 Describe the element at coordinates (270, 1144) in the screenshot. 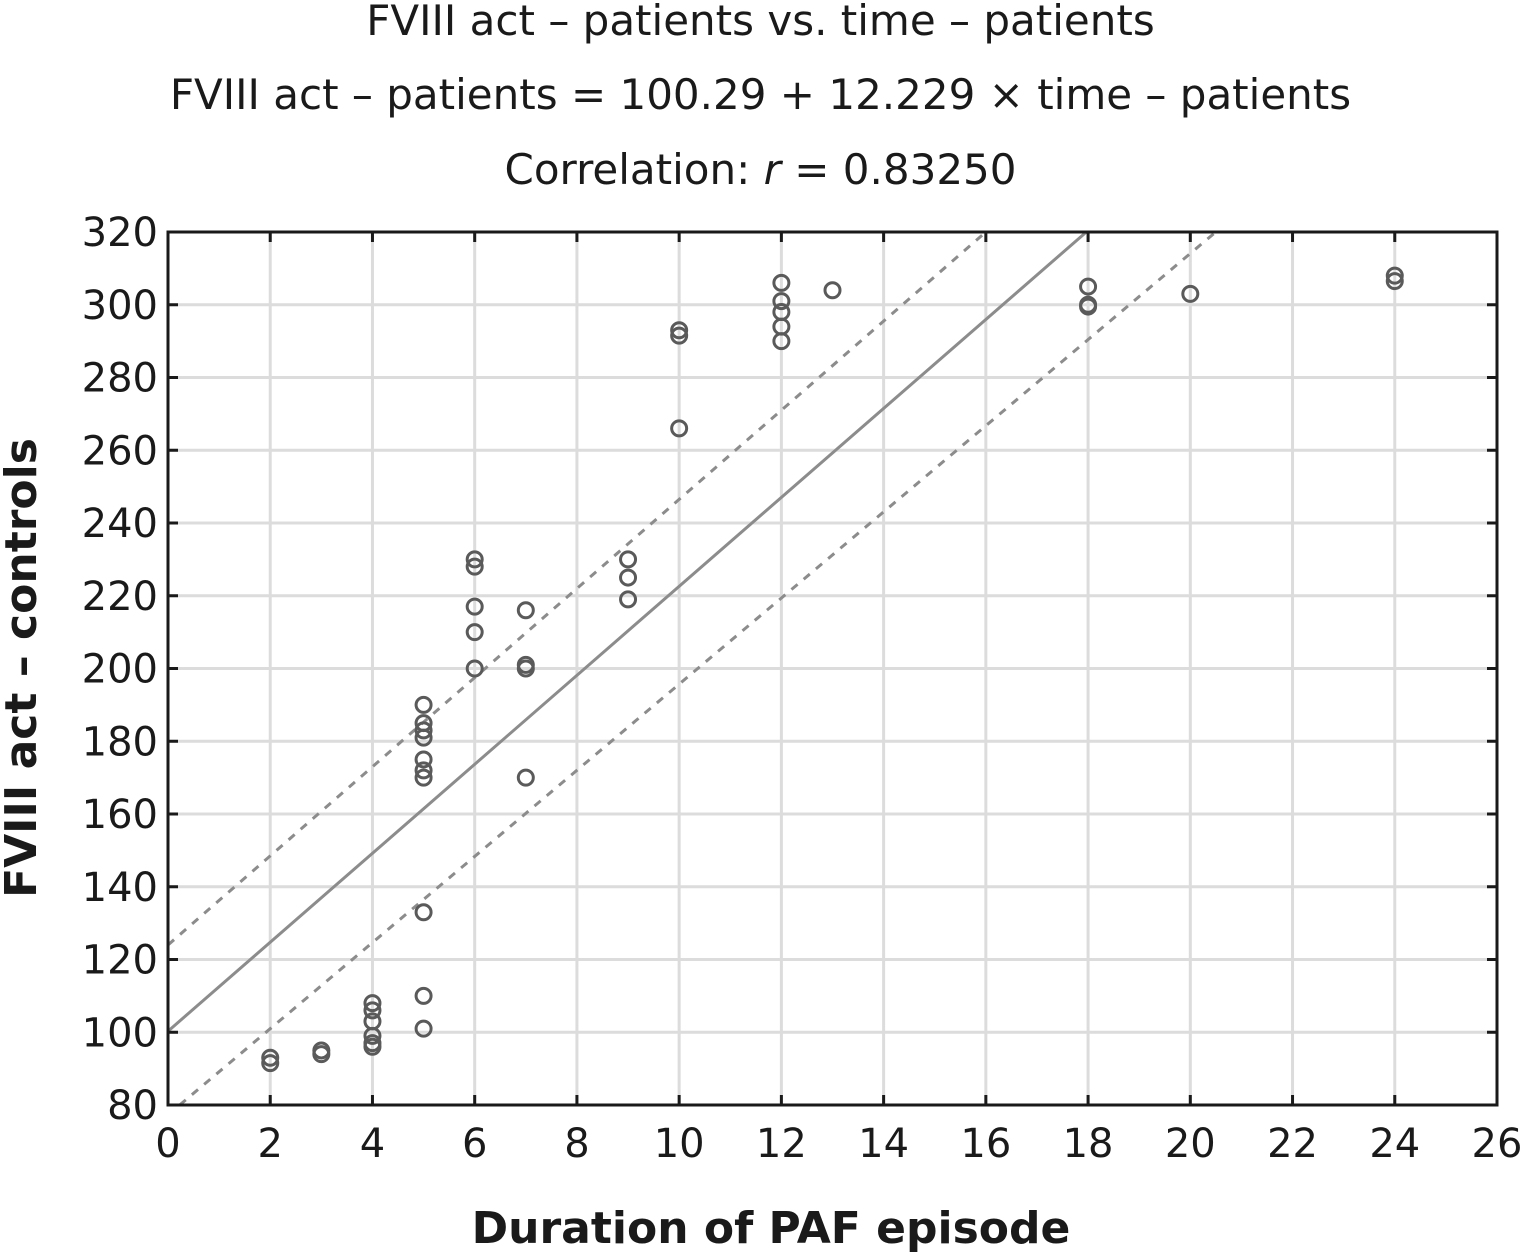

I see `x-tick-label: 2` at that location.